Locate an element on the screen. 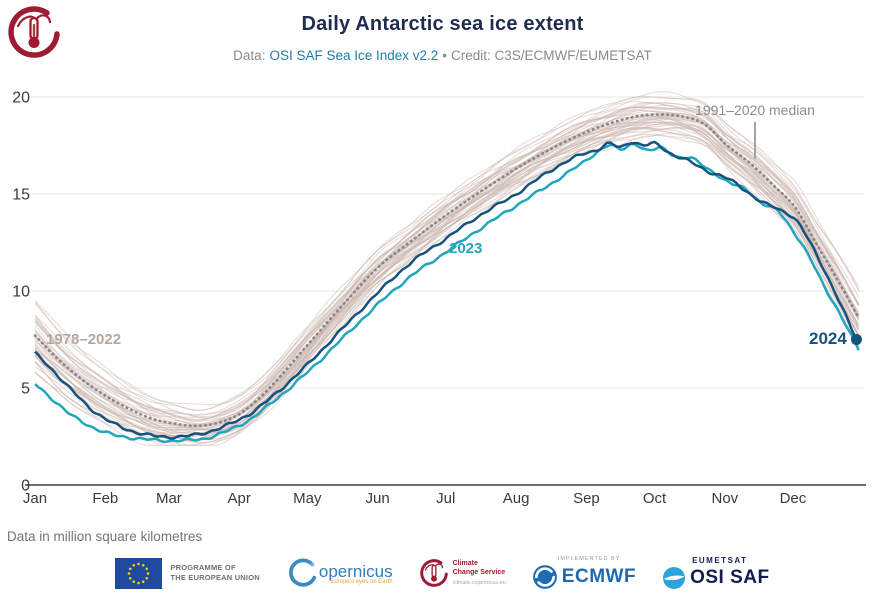 The width and height of the screenshot is (885, 604). eu-programme-logo: PROGRAMME OF THE EUROPEAN UNION is located at coordinates (187, 573).